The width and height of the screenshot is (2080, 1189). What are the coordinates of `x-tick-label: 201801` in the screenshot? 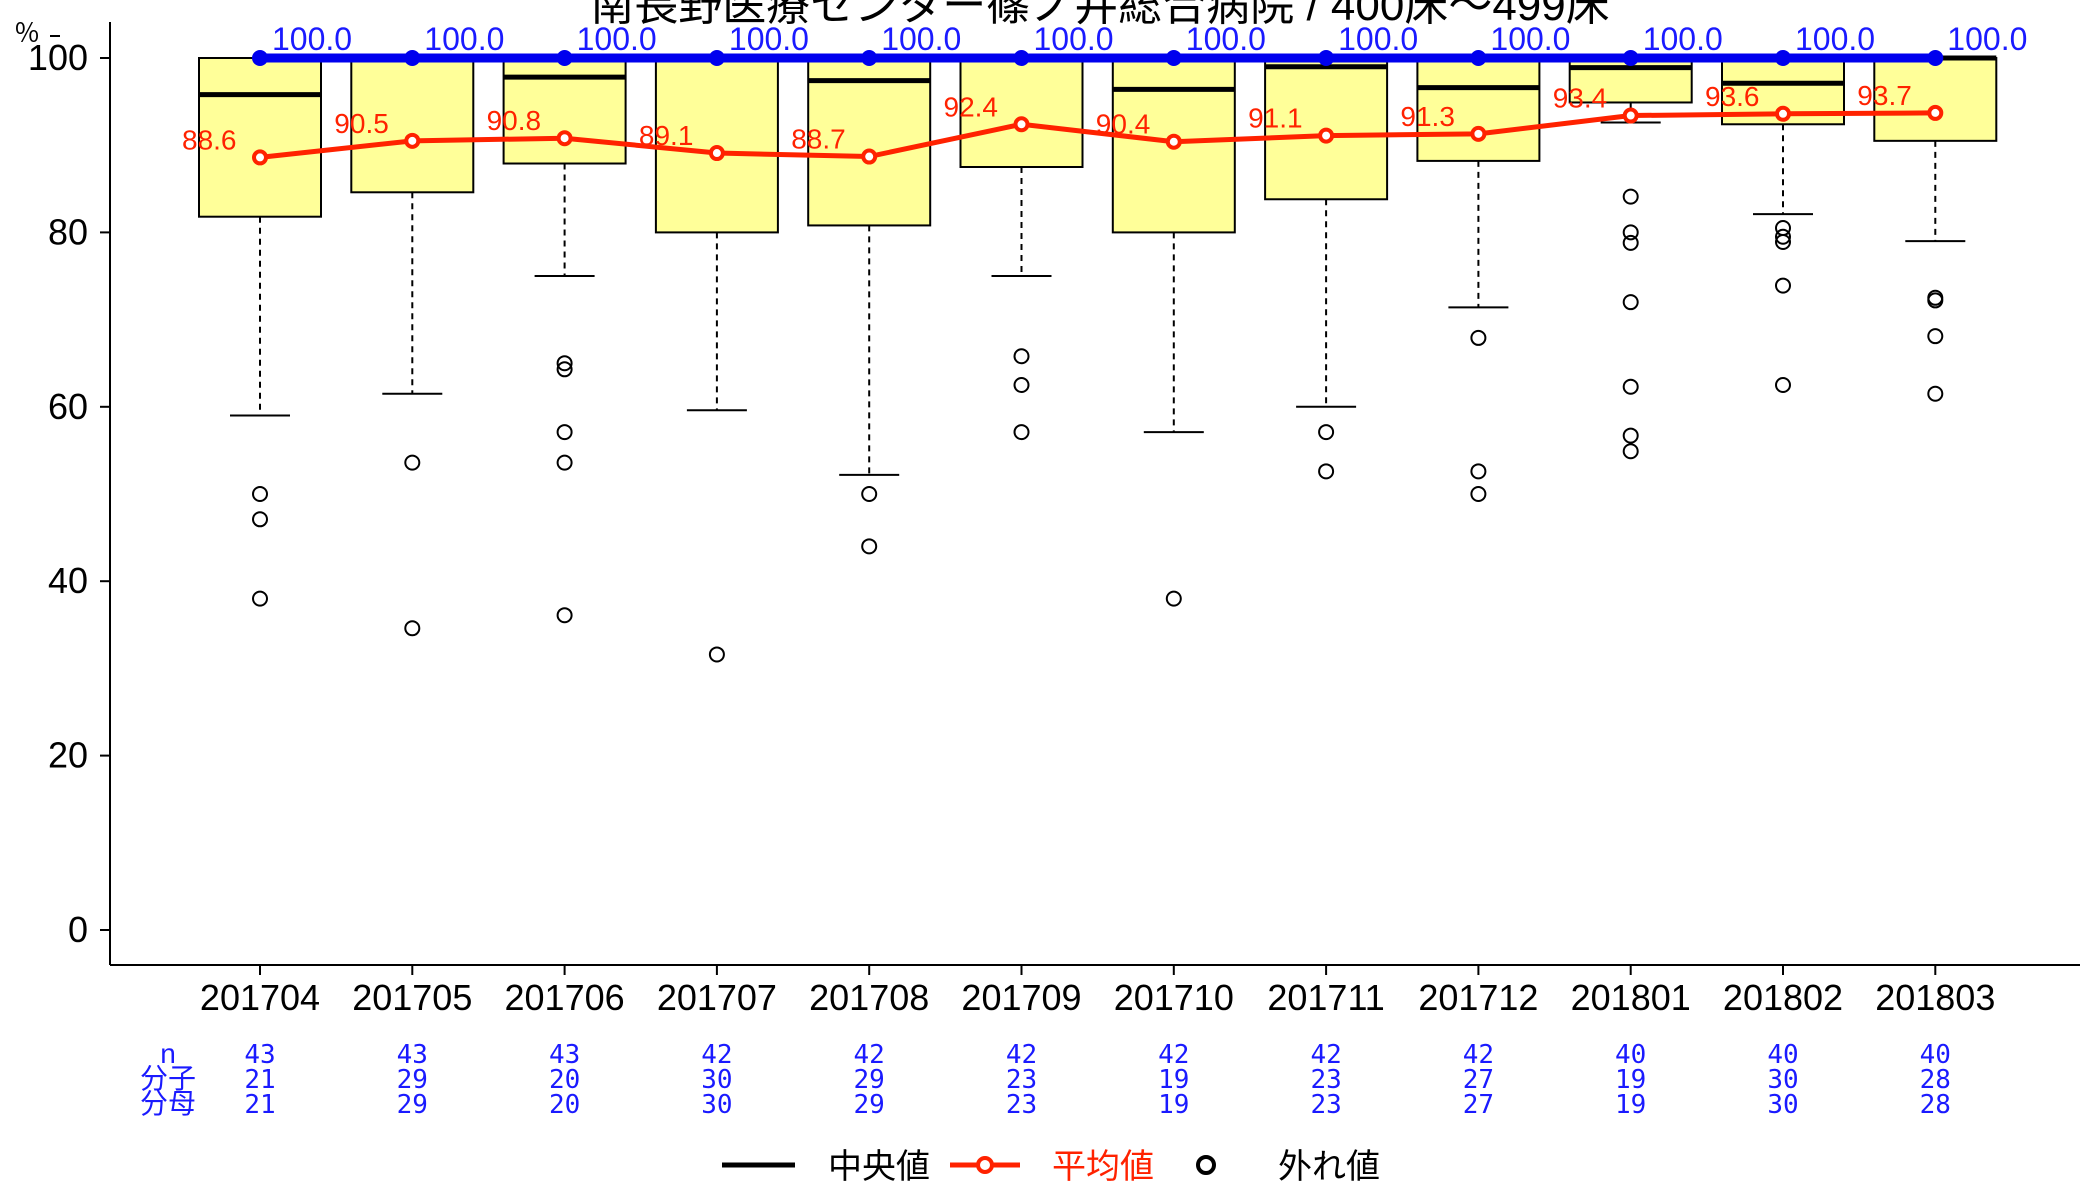 It's located at (1631, 997).